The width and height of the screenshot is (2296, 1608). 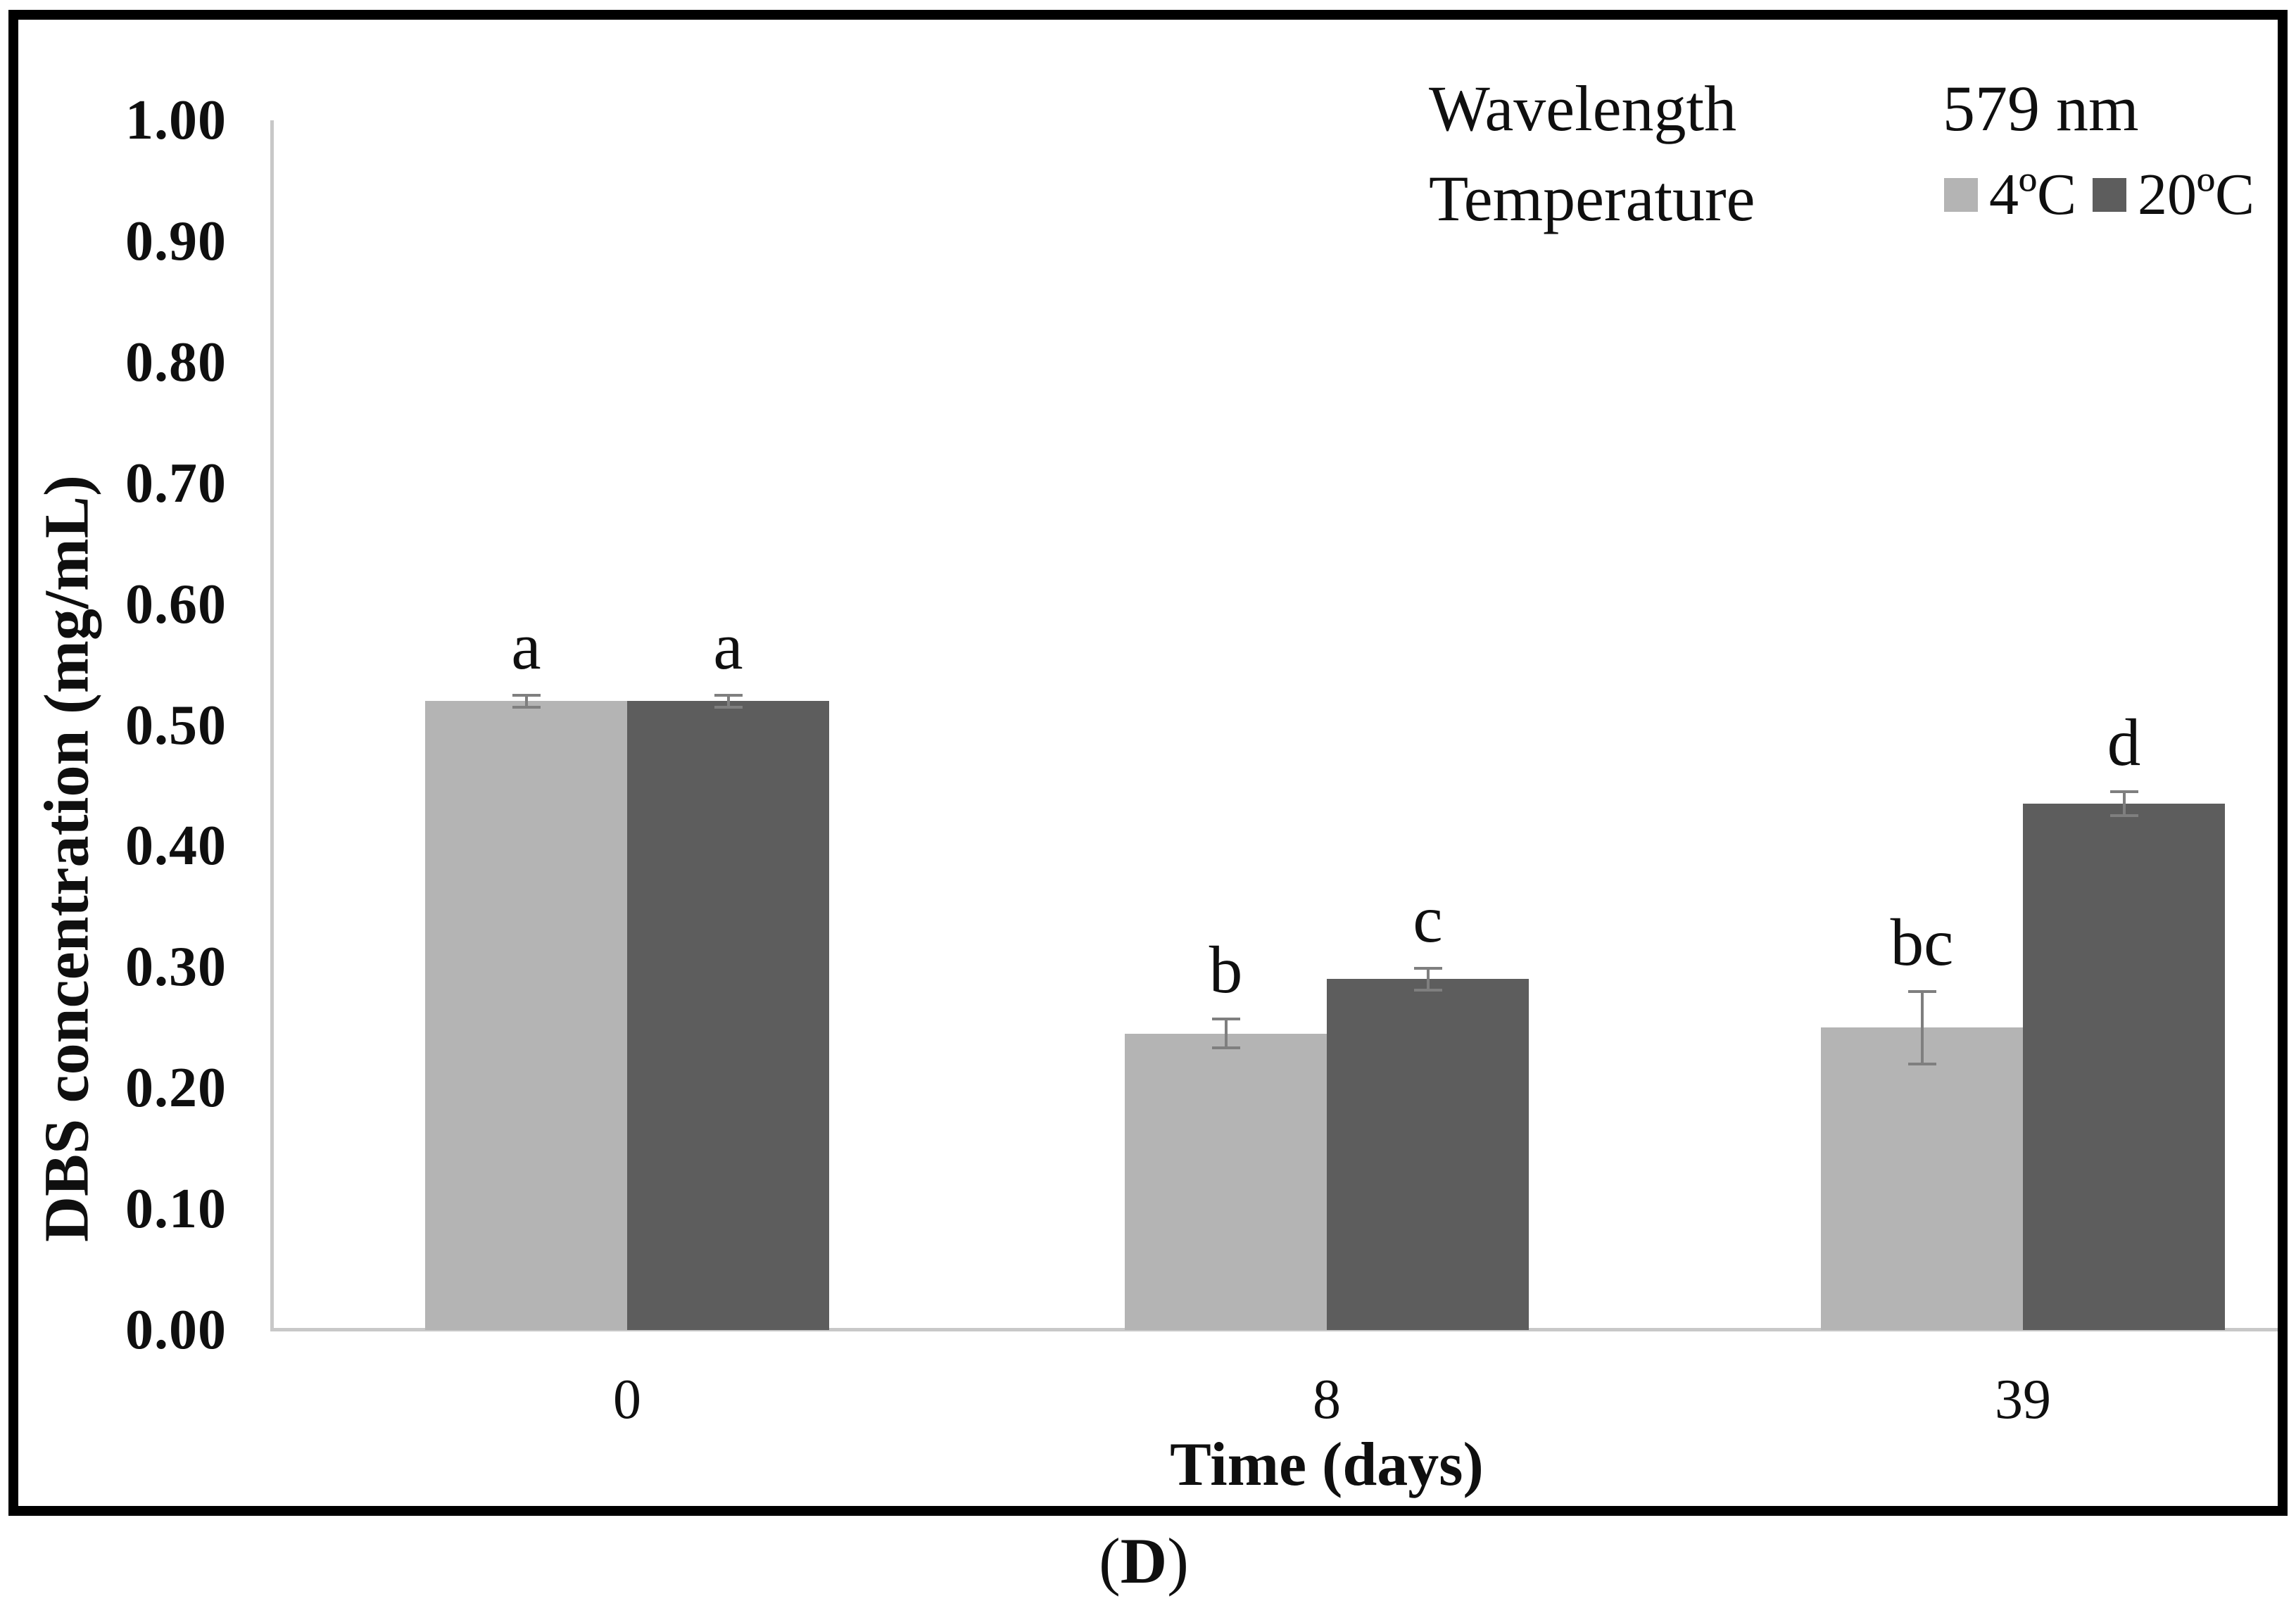 I want to click on error-cap-low-20ºC-day39, so click(x=2123, y=816).